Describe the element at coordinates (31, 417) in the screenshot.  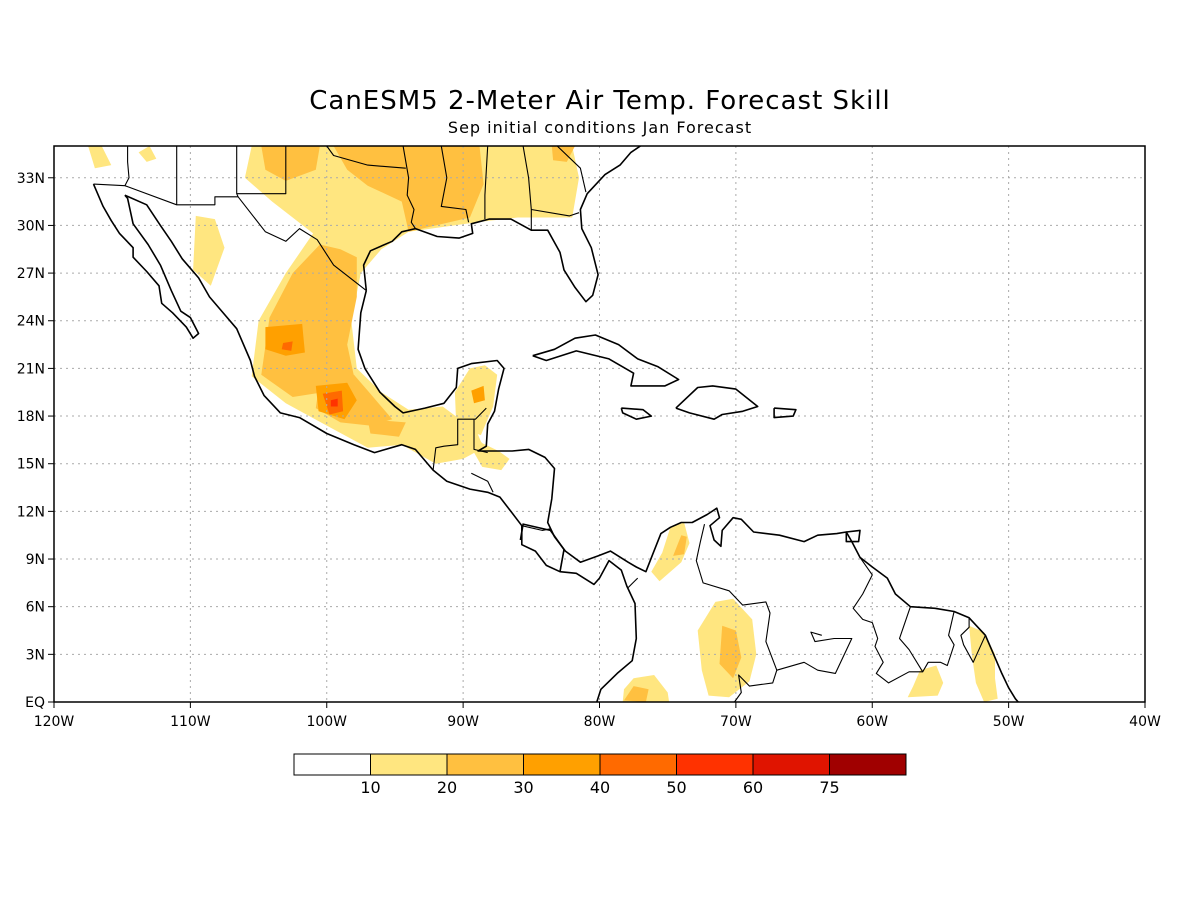
I see `lat-tick-label: 18N` at that location.